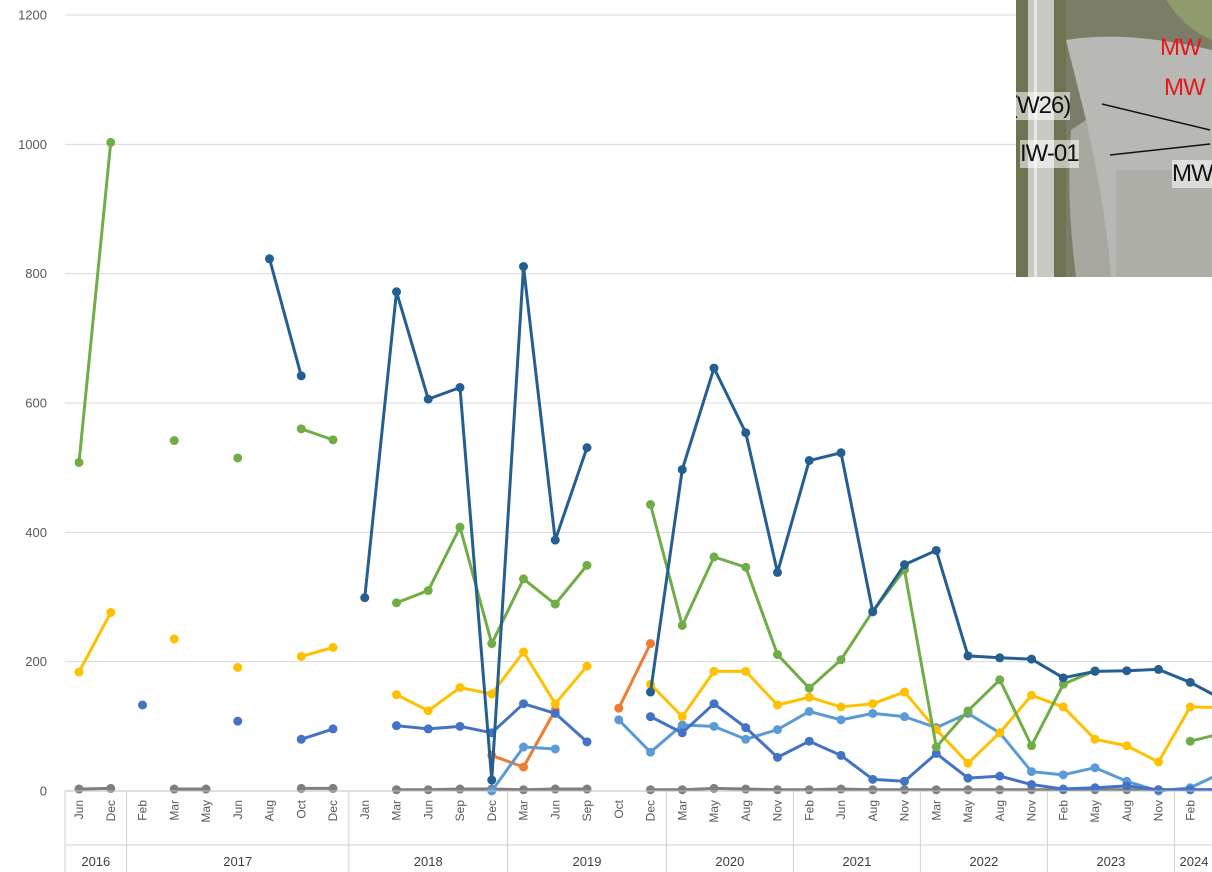  Describe the element at coordinates (36, 661) in the screenshot. I see `y-tick-label: 200` at that location.